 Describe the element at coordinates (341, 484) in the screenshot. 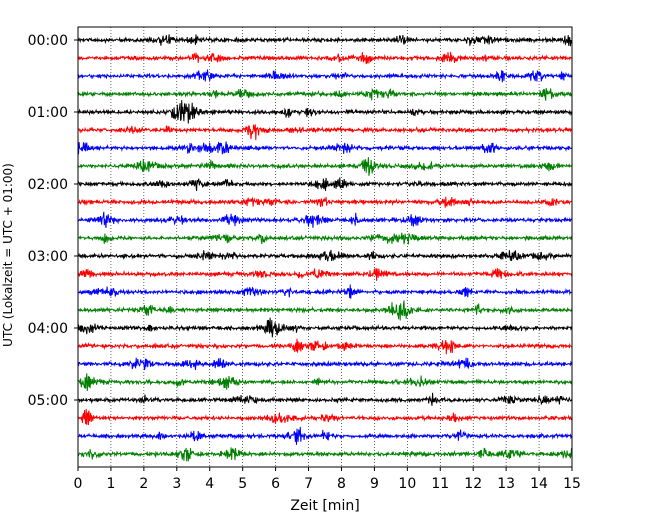

I see `x-tick-label: 8` at that location.